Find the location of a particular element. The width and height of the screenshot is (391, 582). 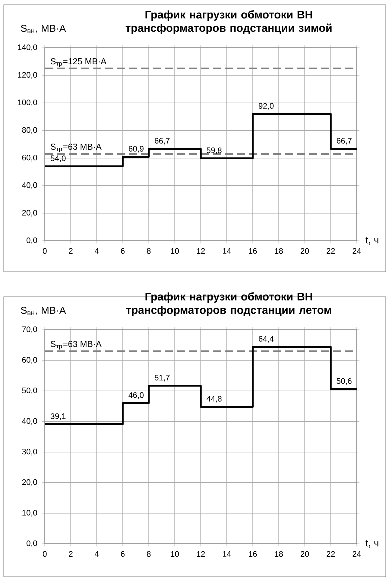

y-tick-label: 120,0 is located at coordinates (28, 75).